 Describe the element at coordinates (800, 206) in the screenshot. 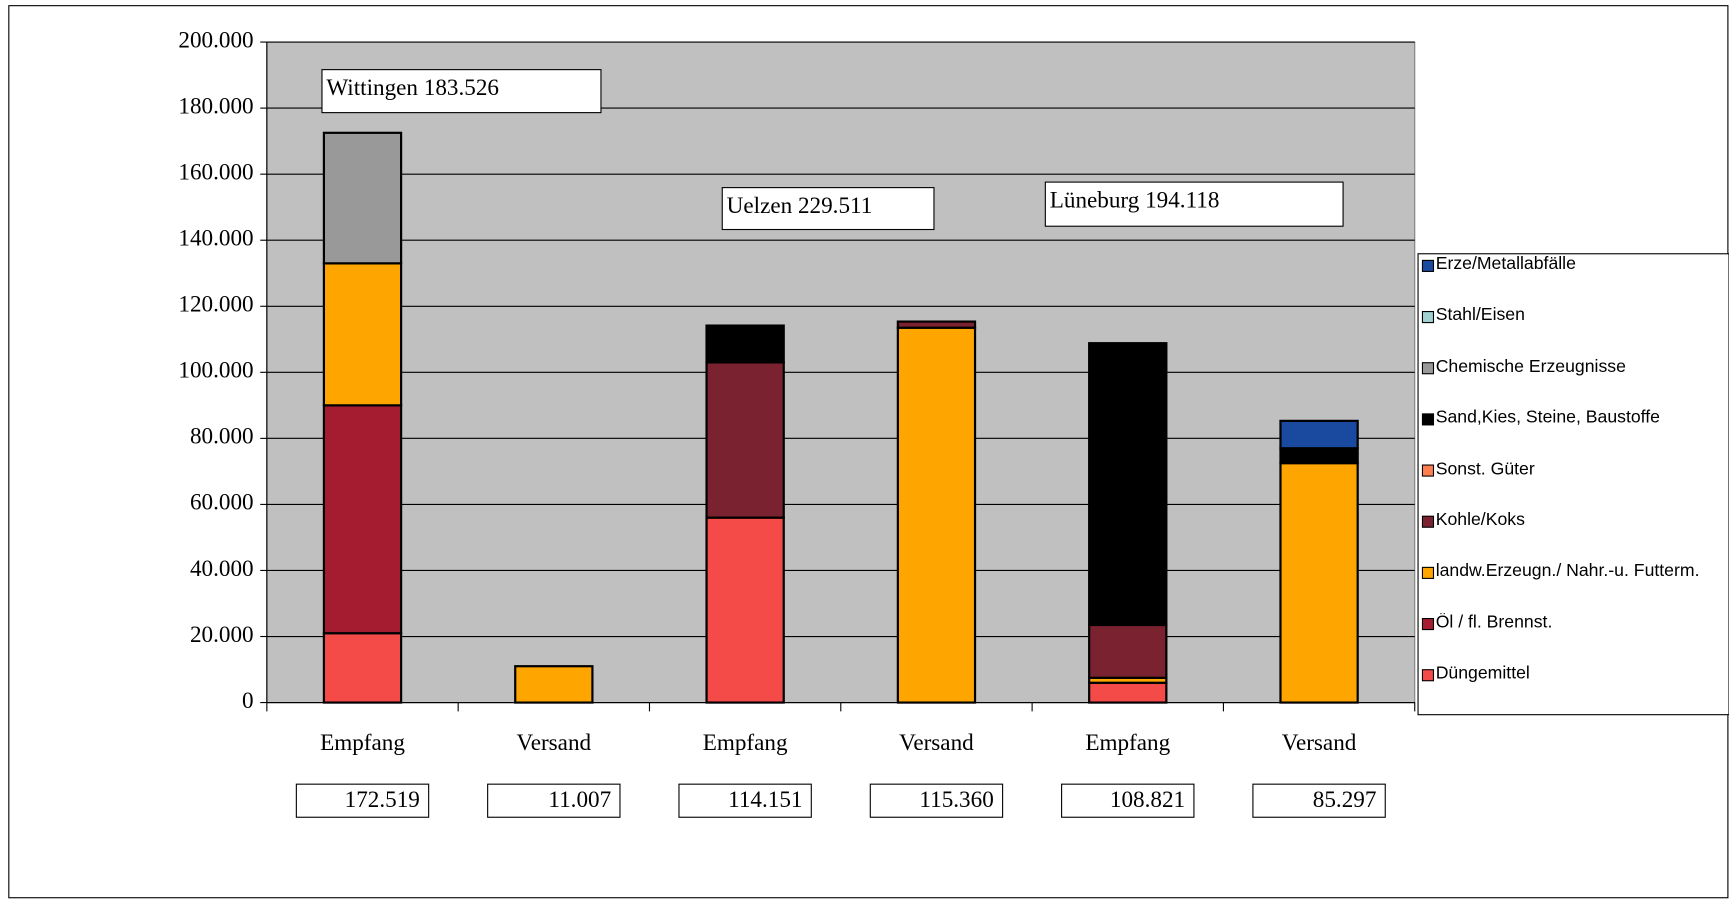

I see `annotation: Uelzen 229.511` at that location.